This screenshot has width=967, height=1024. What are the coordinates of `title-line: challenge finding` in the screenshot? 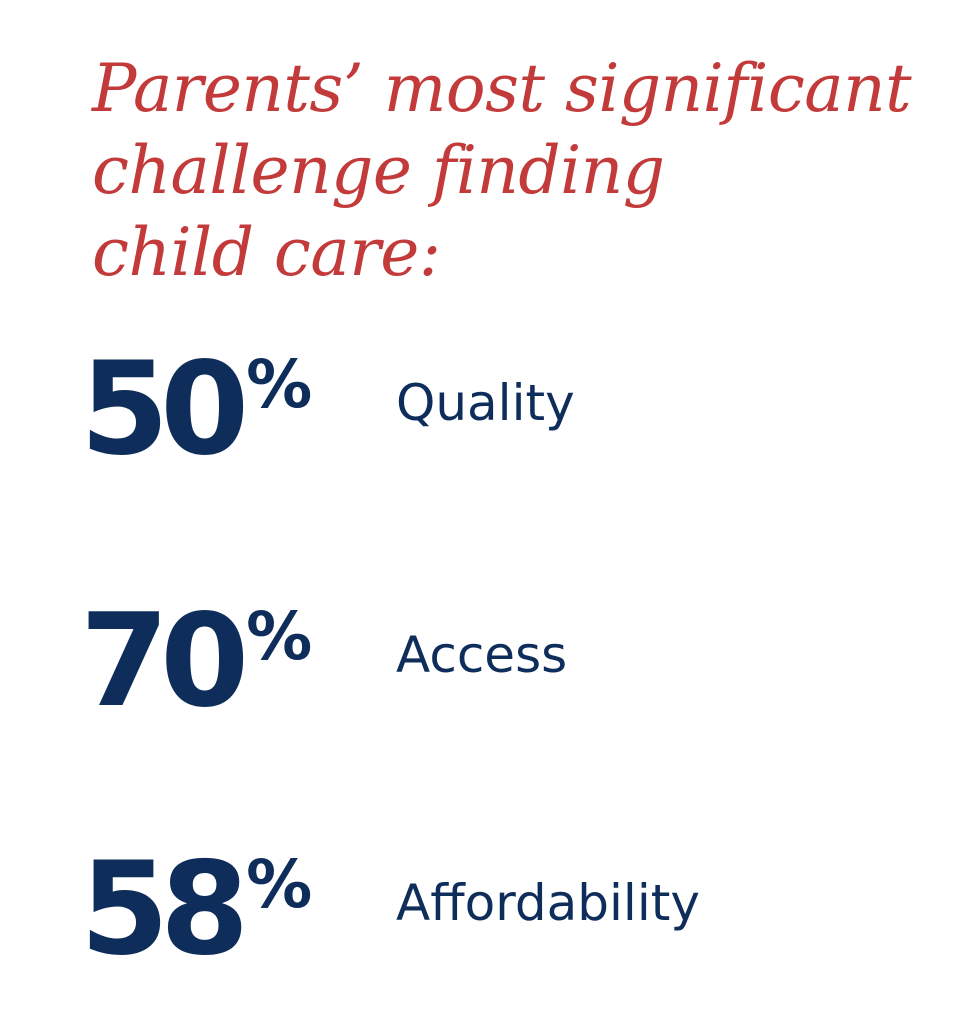 It's located at (378, 170).